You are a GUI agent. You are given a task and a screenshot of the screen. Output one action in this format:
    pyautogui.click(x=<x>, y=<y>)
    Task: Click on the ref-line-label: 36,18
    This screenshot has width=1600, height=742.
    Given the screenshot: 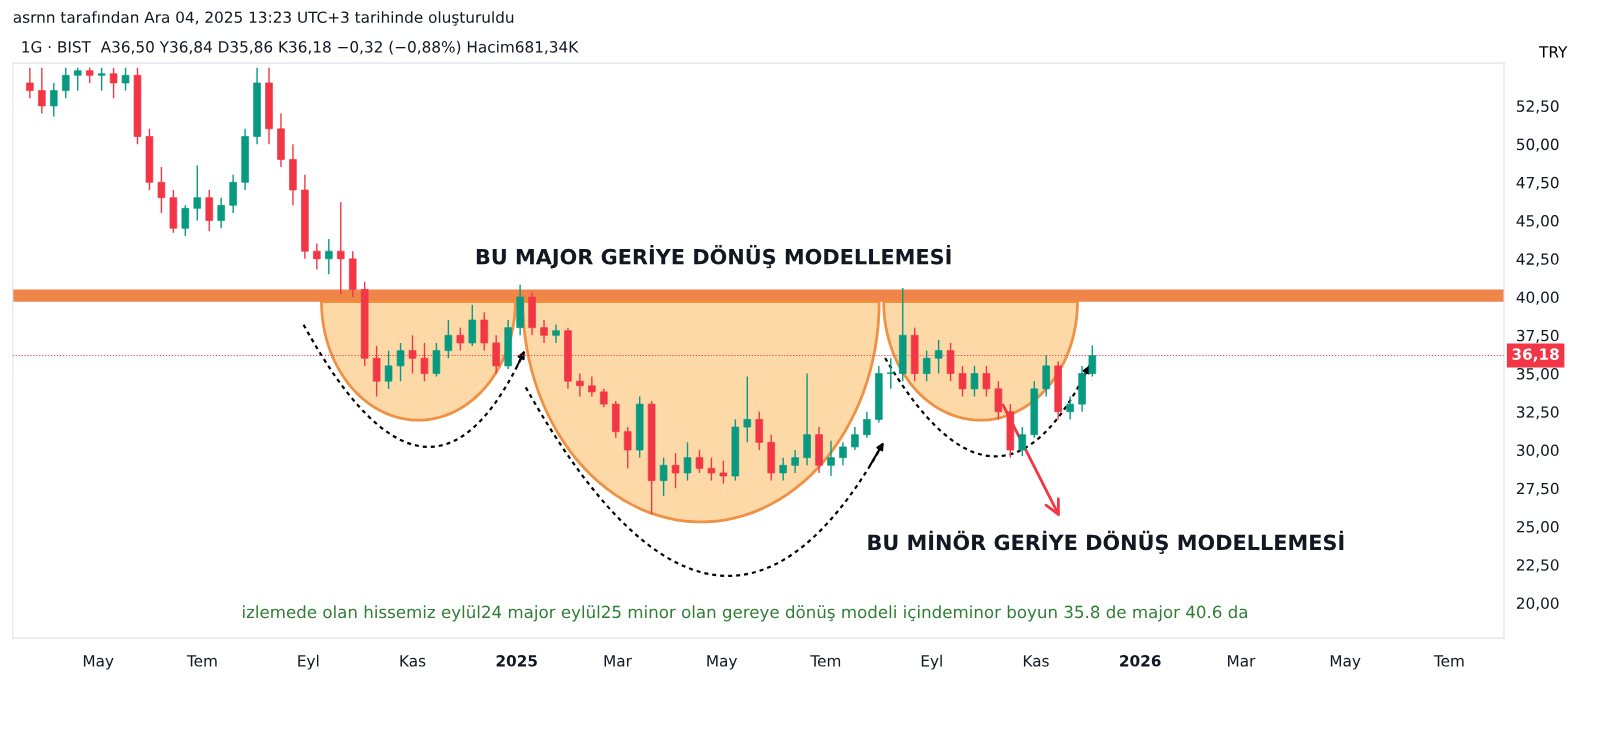 What is the action you would take?
    pyautogui.click(x=1535, y=355)
    